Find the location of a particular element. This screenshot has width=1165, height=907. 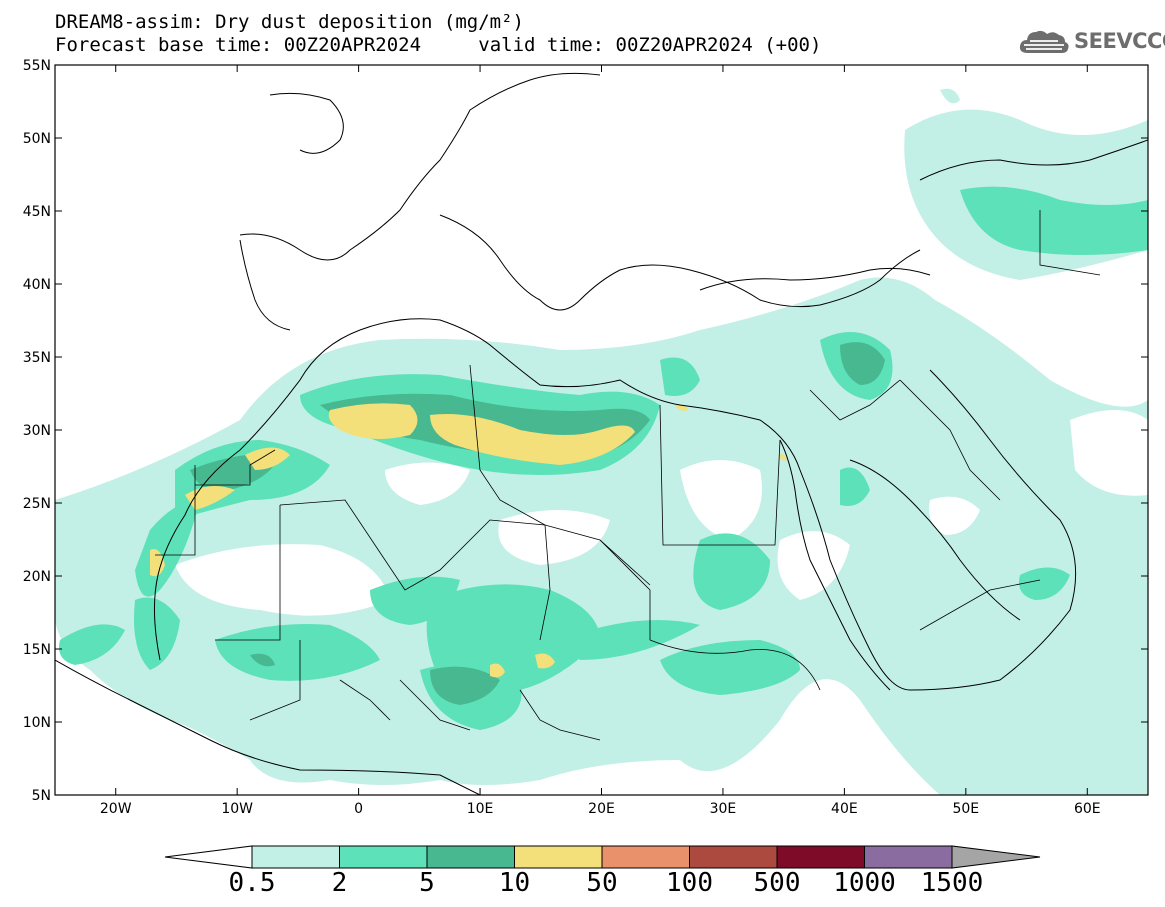

colorbar-label: 100 is located at coordinates (689, 883).